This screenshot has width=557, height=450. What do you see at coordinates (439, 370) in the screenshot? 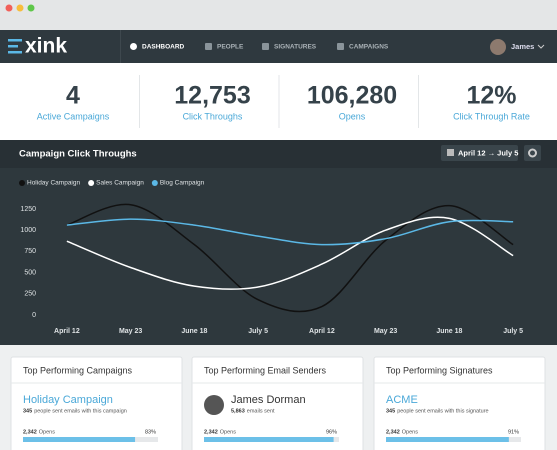
I see `card-title: Top Performing Signatures` at bounding box center [439, 370].